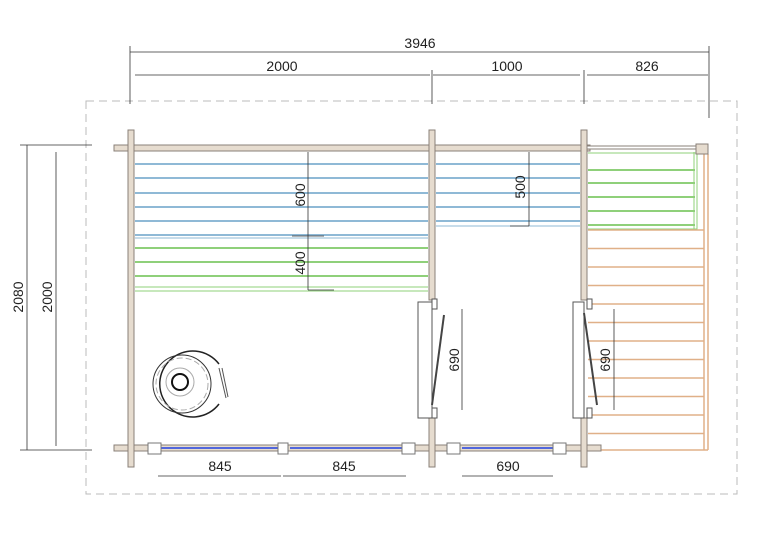 Image resolution: width=760 pixels, height=540 pixels. What do you see at coordinates (281, 66) in the screenshot?
I see `dim-room1-width: 2000` at bounding box center [281, 66].